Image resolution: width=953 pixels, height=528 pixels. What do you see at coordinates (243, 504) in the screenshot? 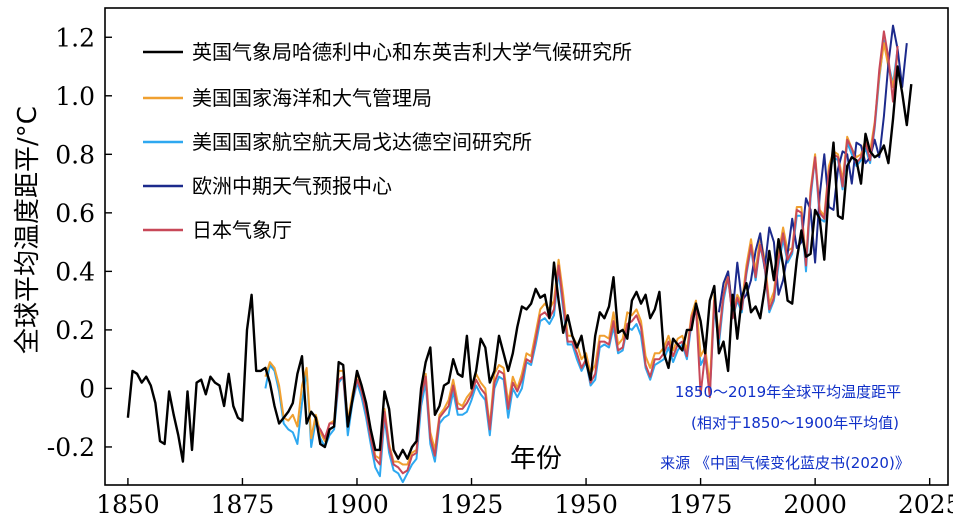
I see `x-tick-label: 1875` at bounding box center [243, 504].